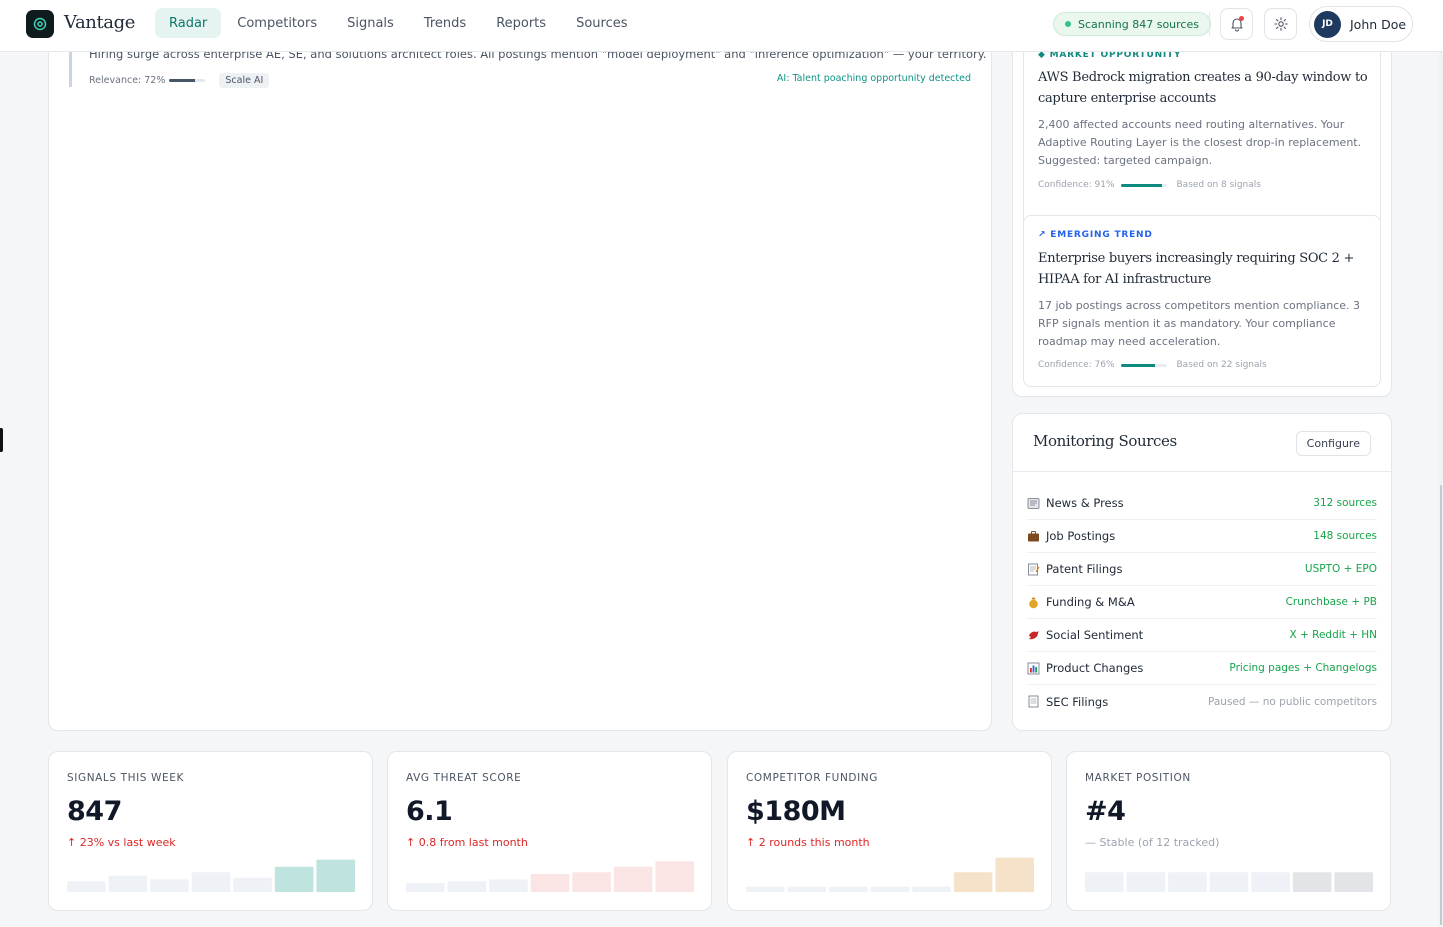  What do you see at coordinates (121, 842) in the screenshot?
I see `stat-delta: ↑ 23% vs last week` at bounding box center [121, 842].